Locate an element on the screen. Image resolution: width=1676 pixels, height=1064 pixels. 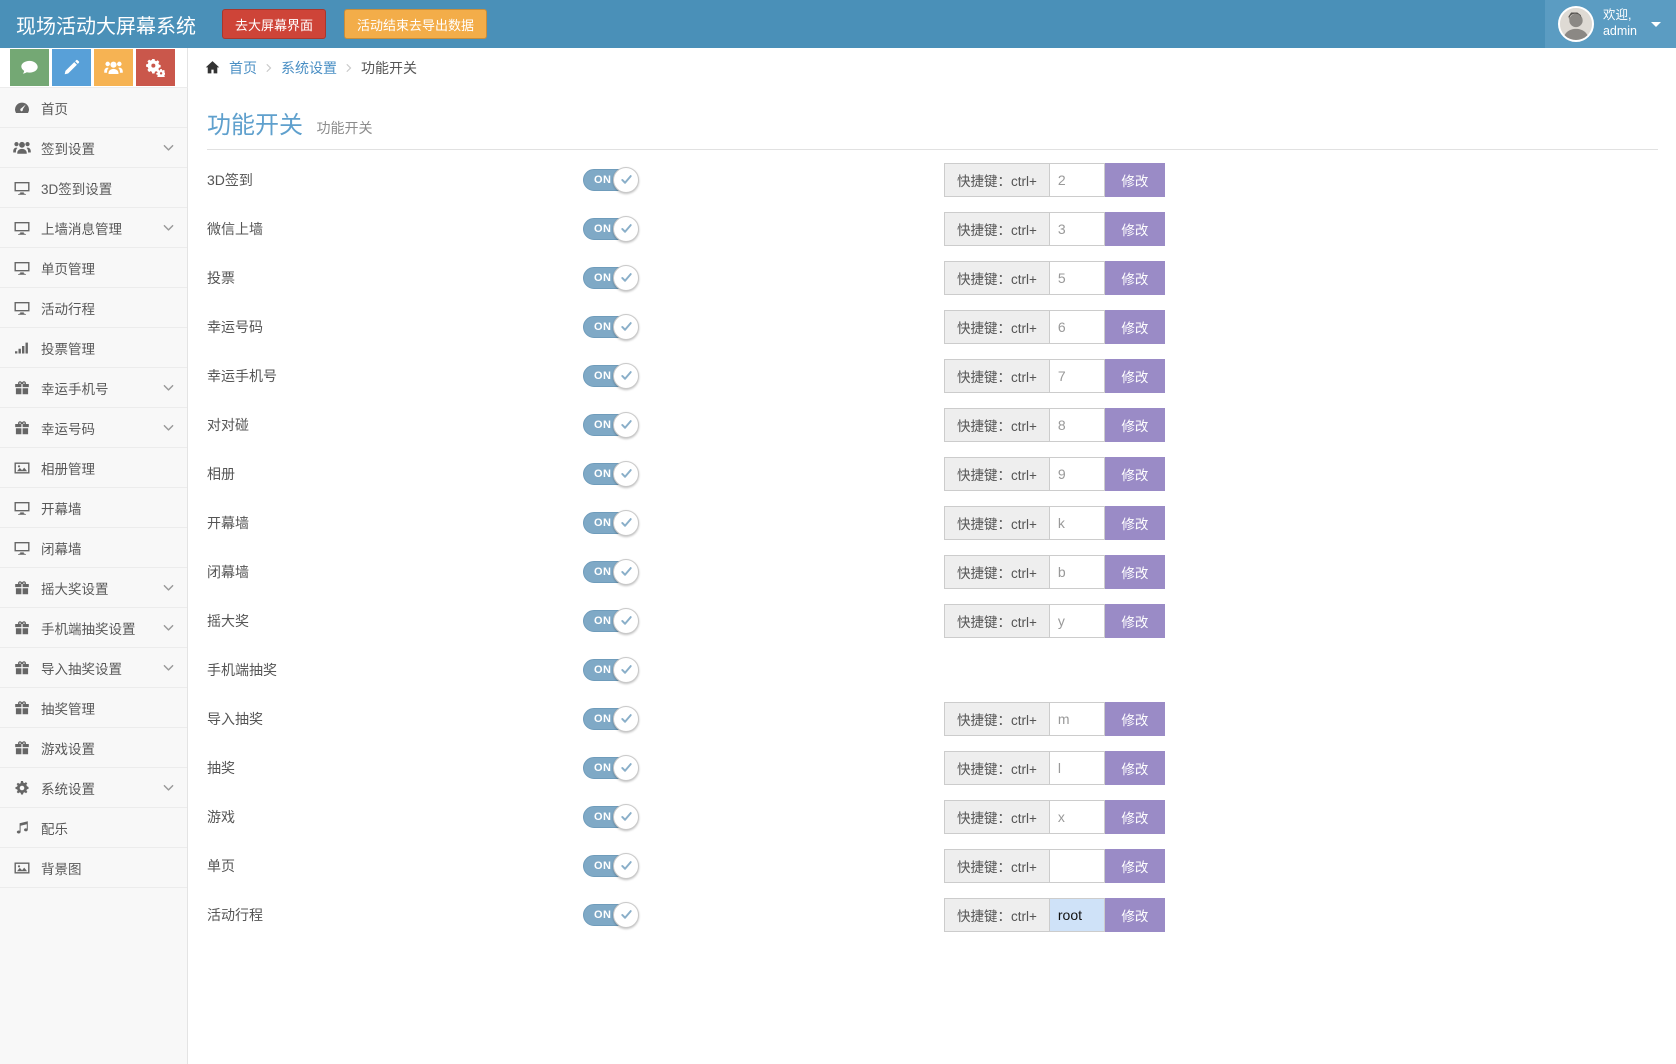
quick-users-button is located at coordinates (113, 67).